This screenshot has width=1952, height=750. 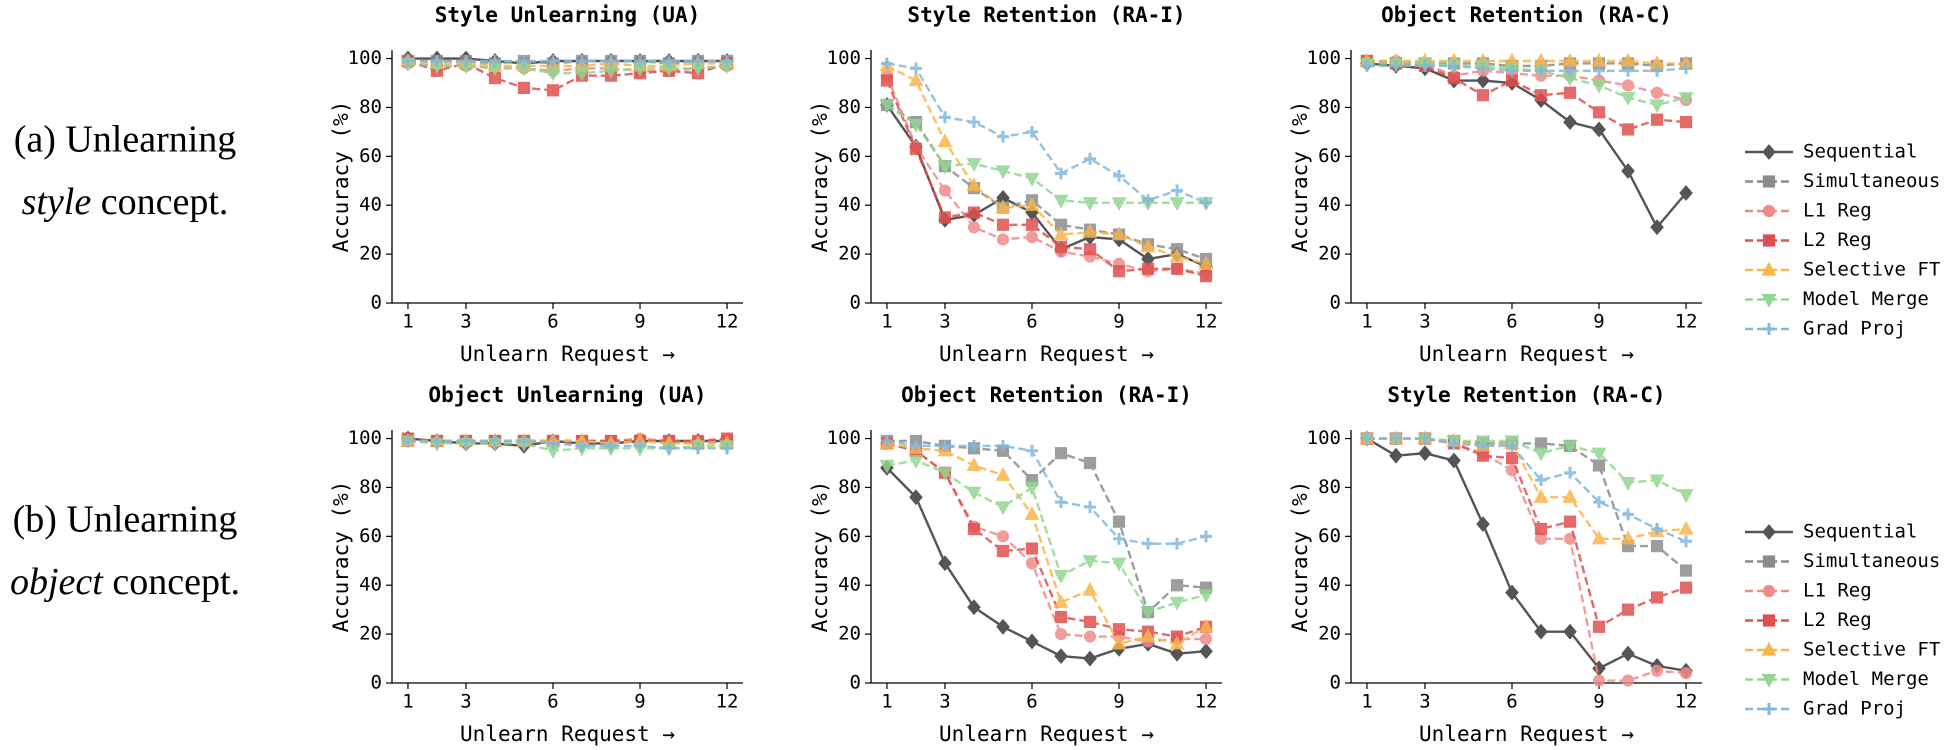 I want to click on legend-label: L2 Reg, so click(x=1837, y=240).